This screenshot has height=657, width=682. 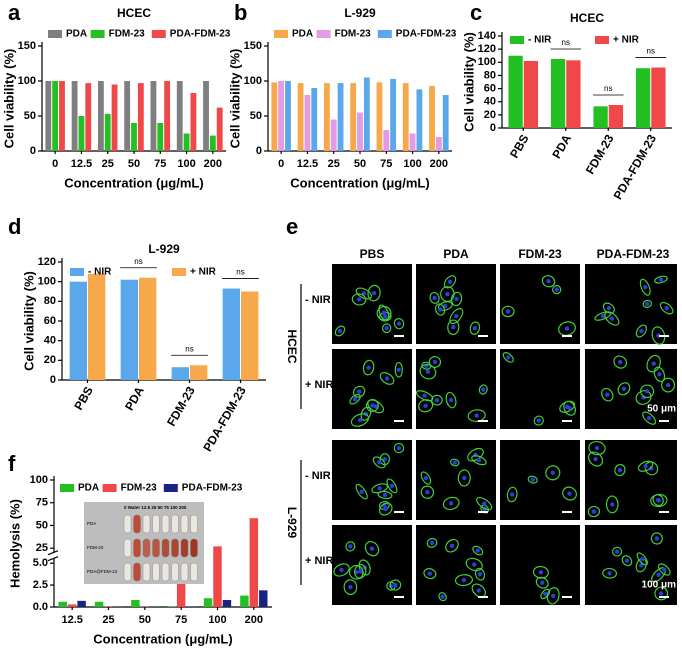 I want to click on scale-label: 50 μm, so click(x=661, y=409).